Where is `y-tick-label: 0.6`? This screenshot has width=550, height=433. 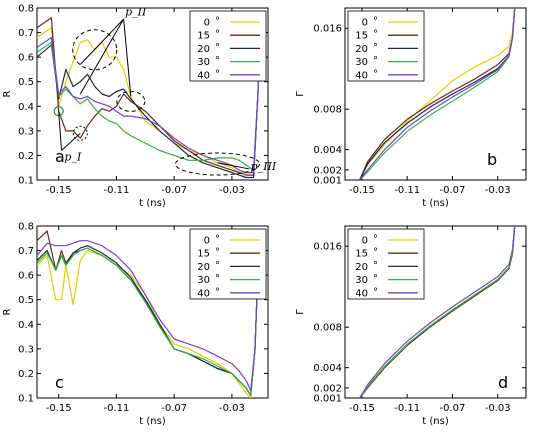 y-tick-label: 0.6 is located at coordinates (26, 58).